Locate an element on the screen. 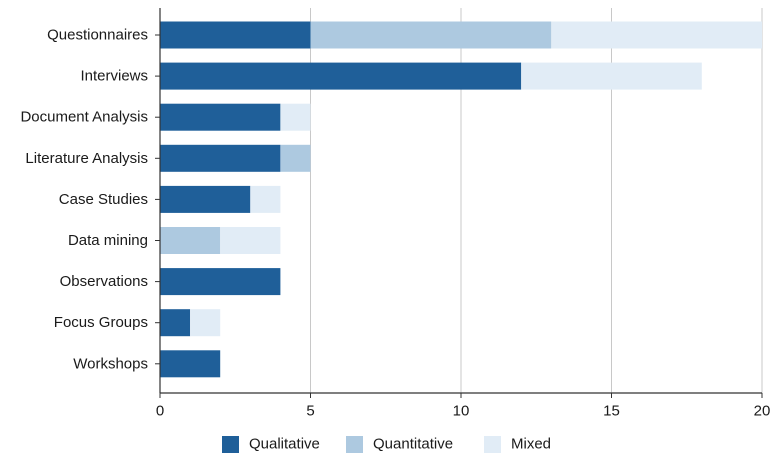 This screenshot has width=771, height=462. category-label: Case Studies is located at coordinates (103, 199).